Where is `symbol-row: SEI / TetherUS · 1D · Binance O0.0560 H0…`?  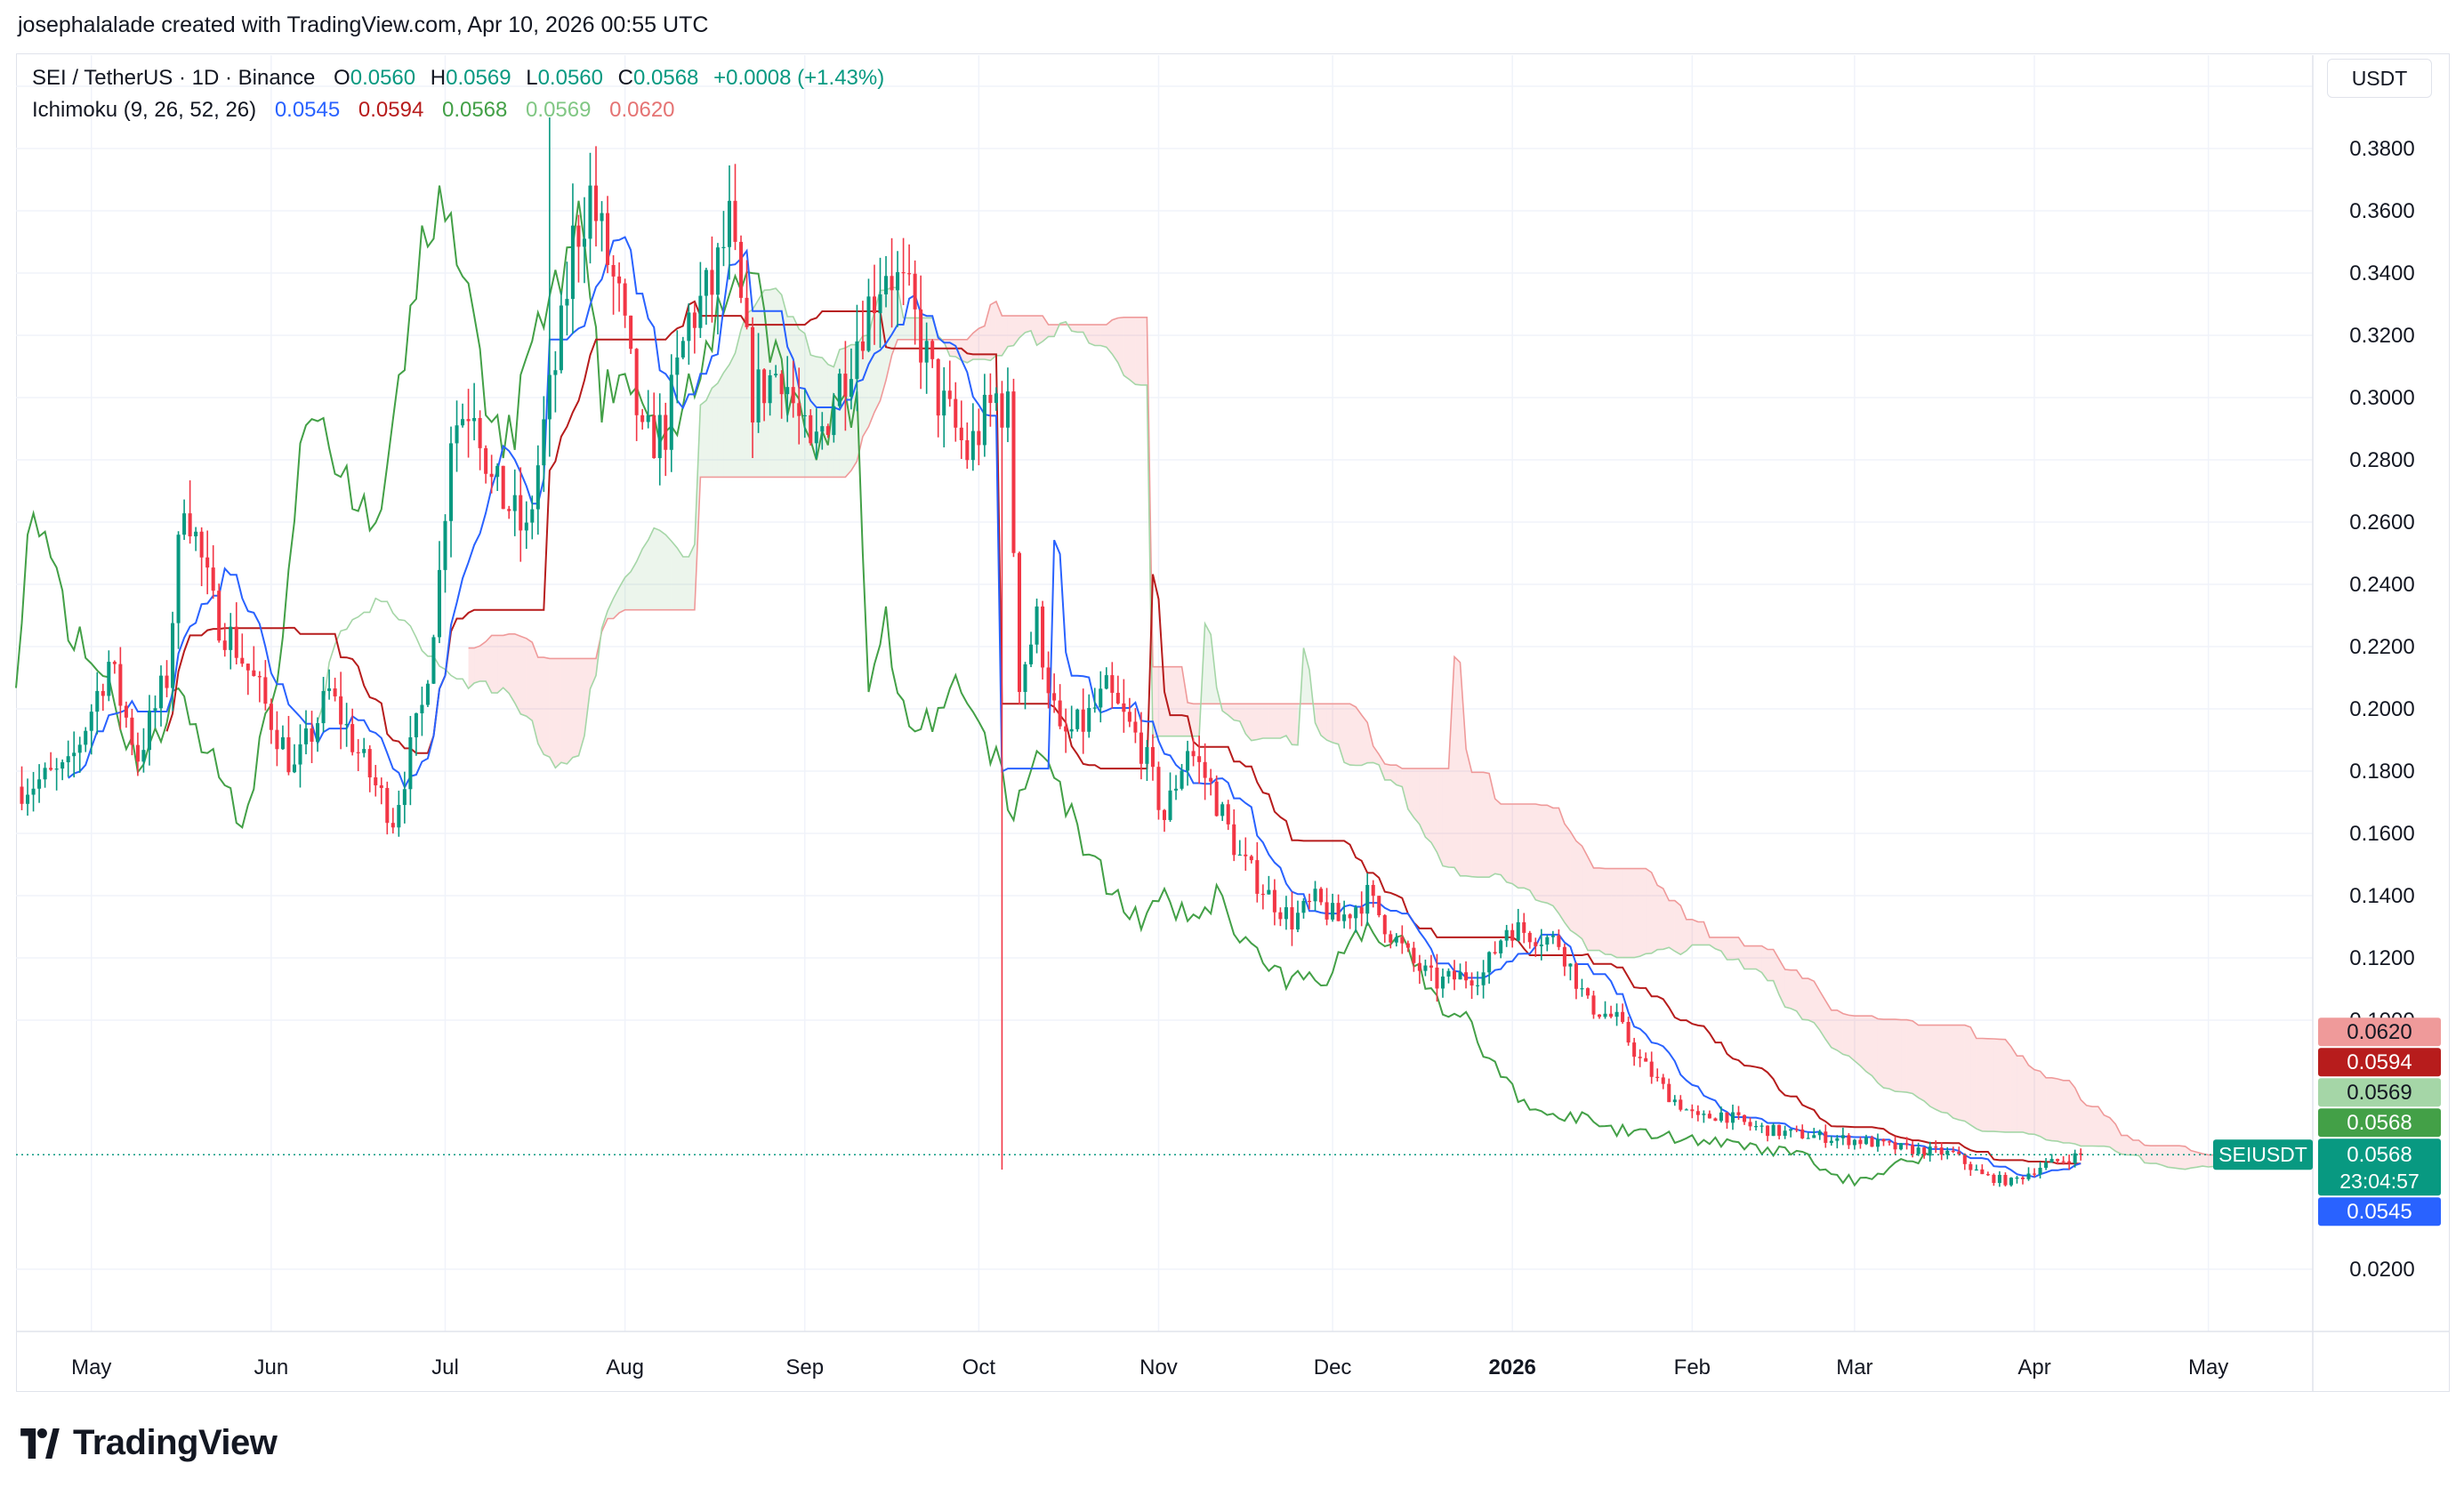
symbol-row: SEI / TetherUS · 1D · Binance O0.0560 H0… is located at coordinates (462, 78).